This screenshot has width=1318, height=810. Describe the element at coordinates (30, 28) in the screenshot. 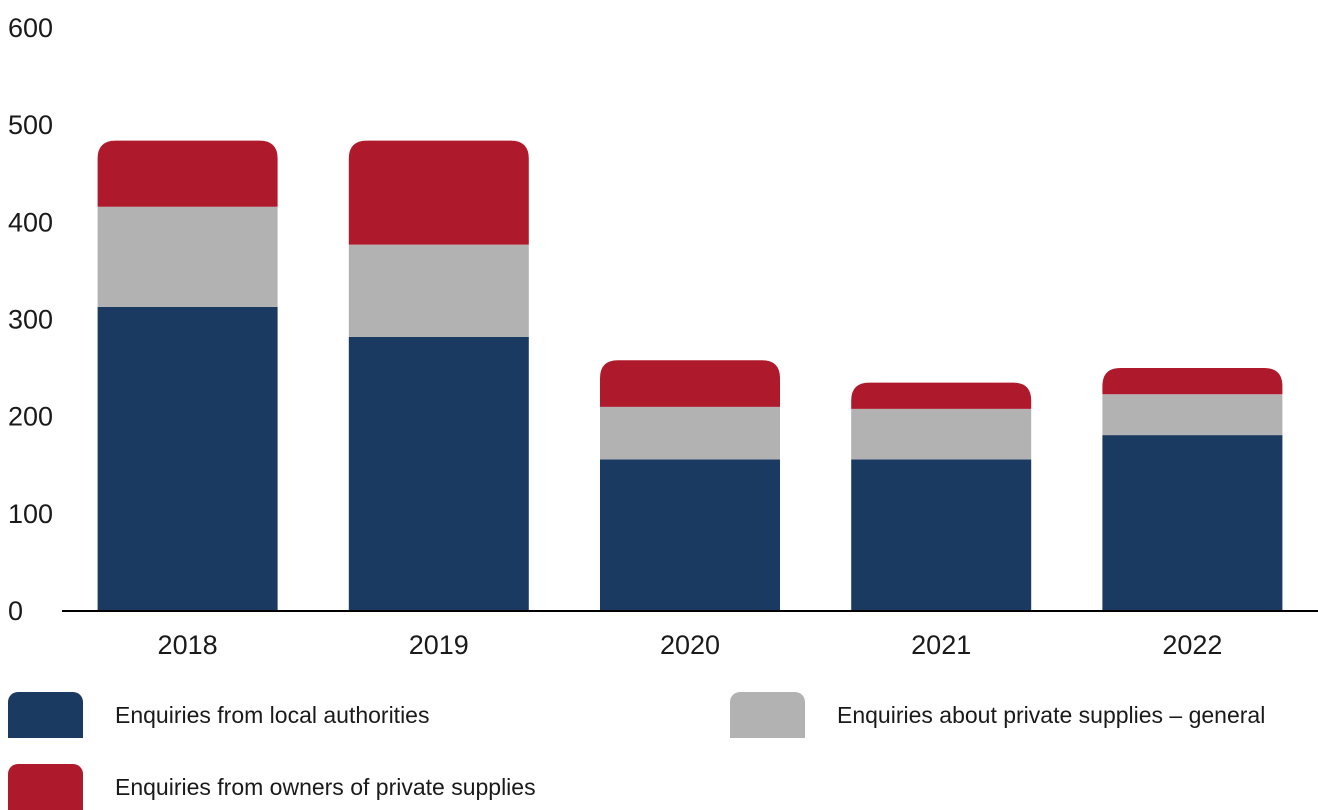

I see `y-tick-label: 600` at that location.